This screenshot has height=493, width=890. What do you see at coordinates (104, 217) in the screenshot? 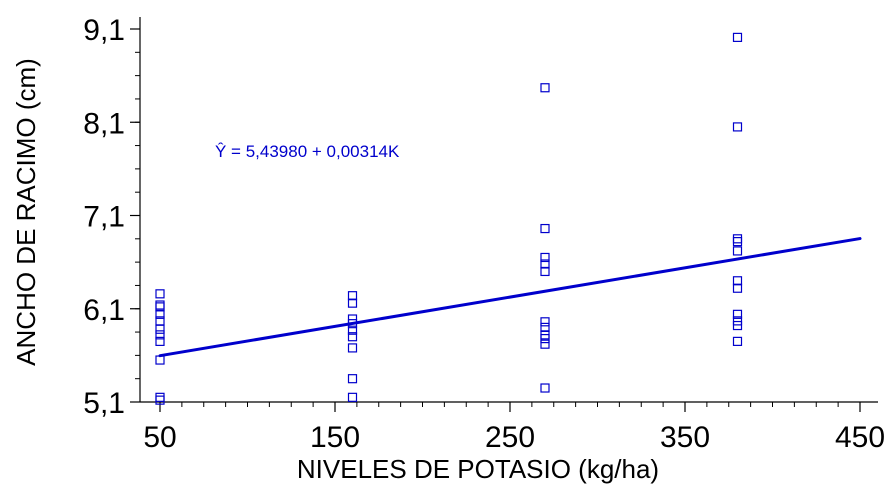
I see `y-tick-label: 7,1` at bounding box center [104, 217].